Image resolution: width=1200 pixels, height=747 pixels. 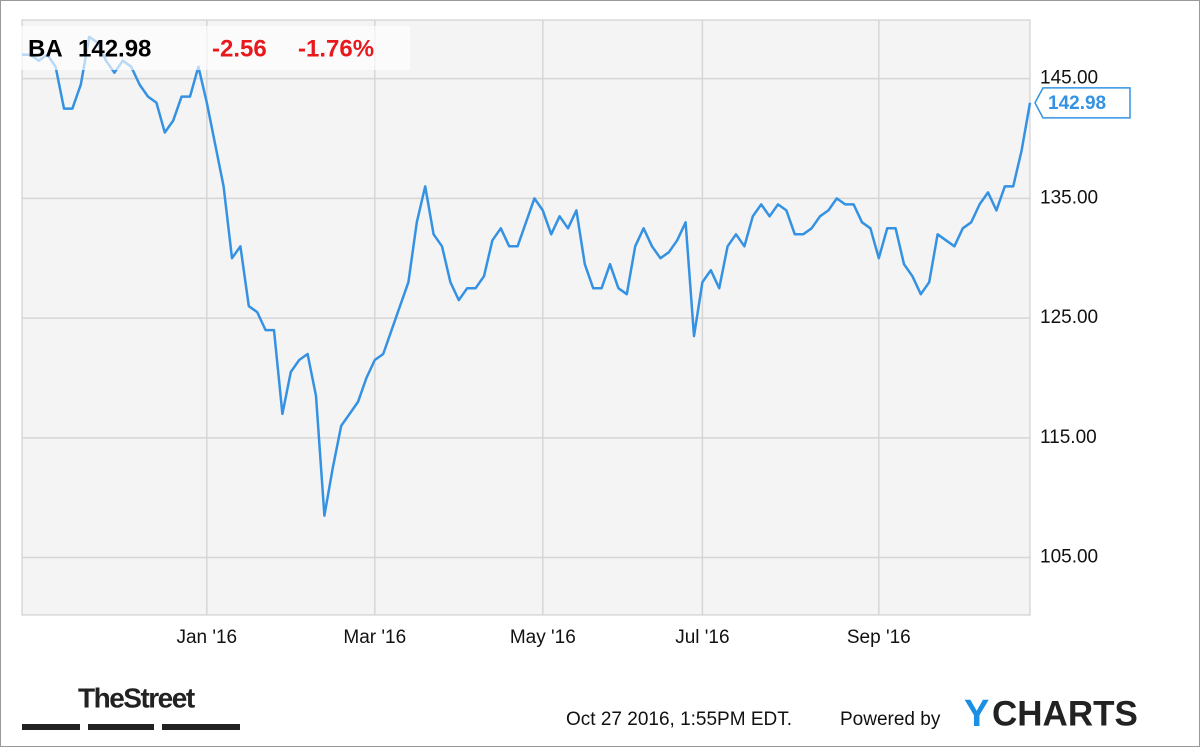 What do you see at coordinates (1069, 197) in the screenshot?
I see `y-tick-label: 135.00` at bounding box center [1069, 197].